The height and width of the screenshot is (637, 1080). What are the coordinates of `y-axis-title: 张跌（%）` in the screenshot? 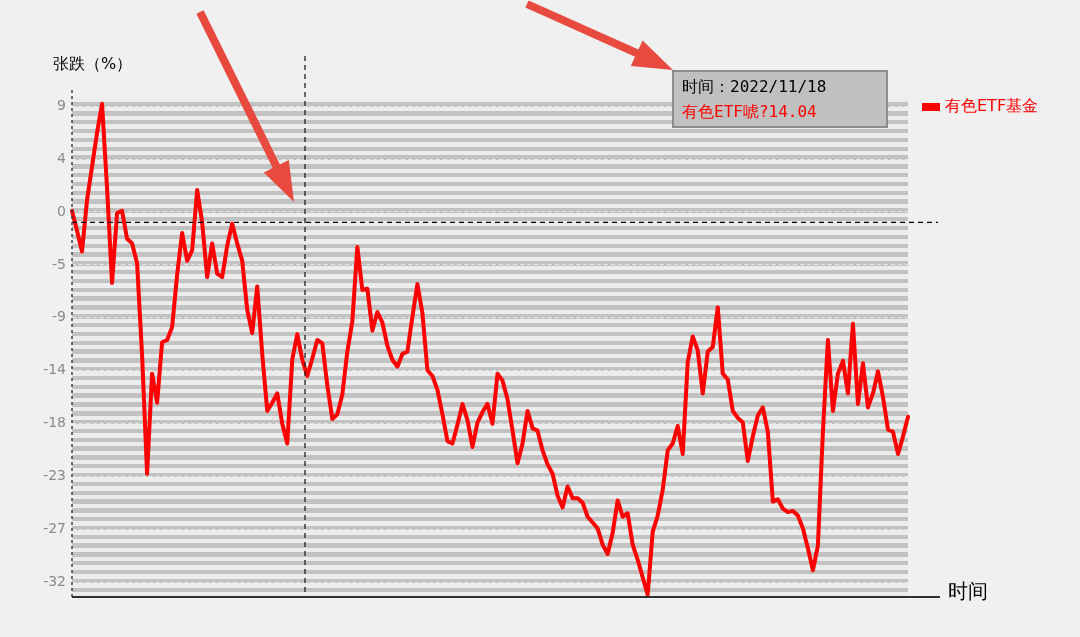 It's located at (93, 64).